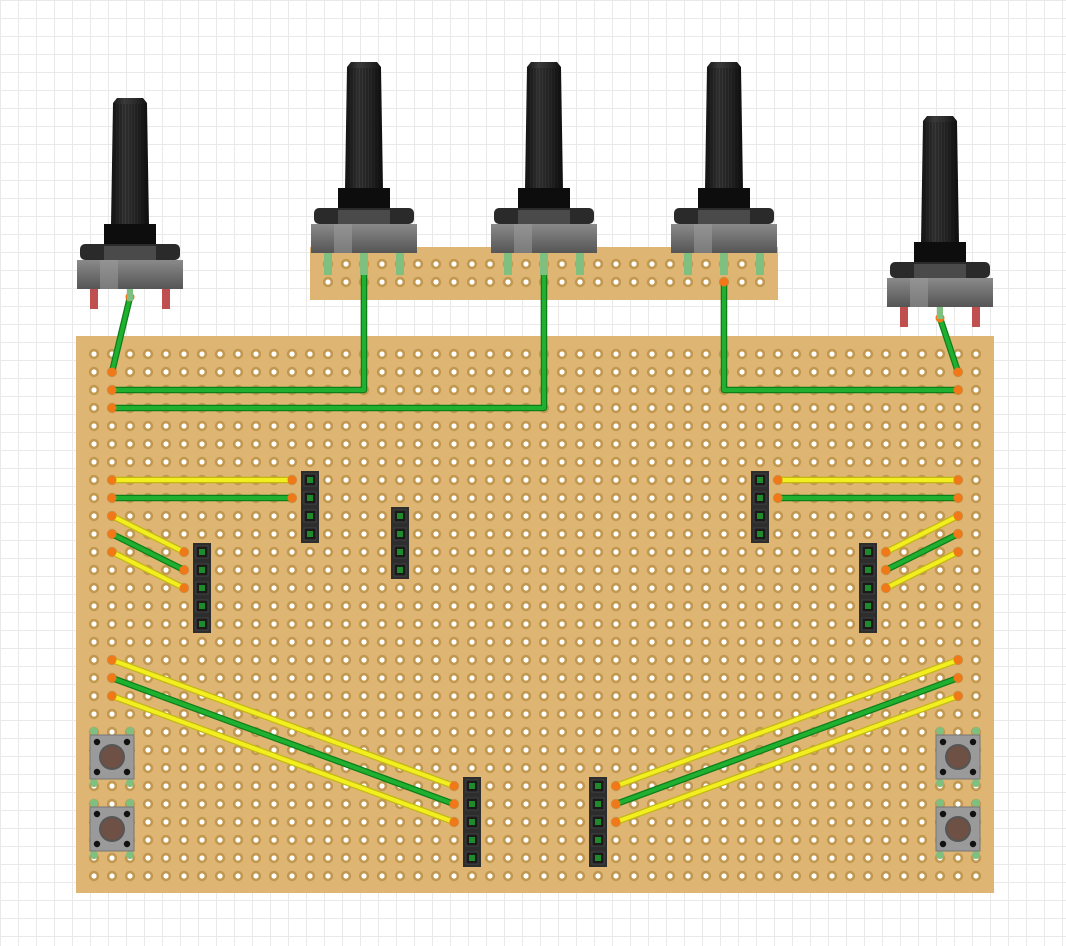 The height and width of the screenshot is (946, 1066). What do you see at coordinates (973, 772) in the screenshot?
I see `button-screw` at bounding box center [973, 772].